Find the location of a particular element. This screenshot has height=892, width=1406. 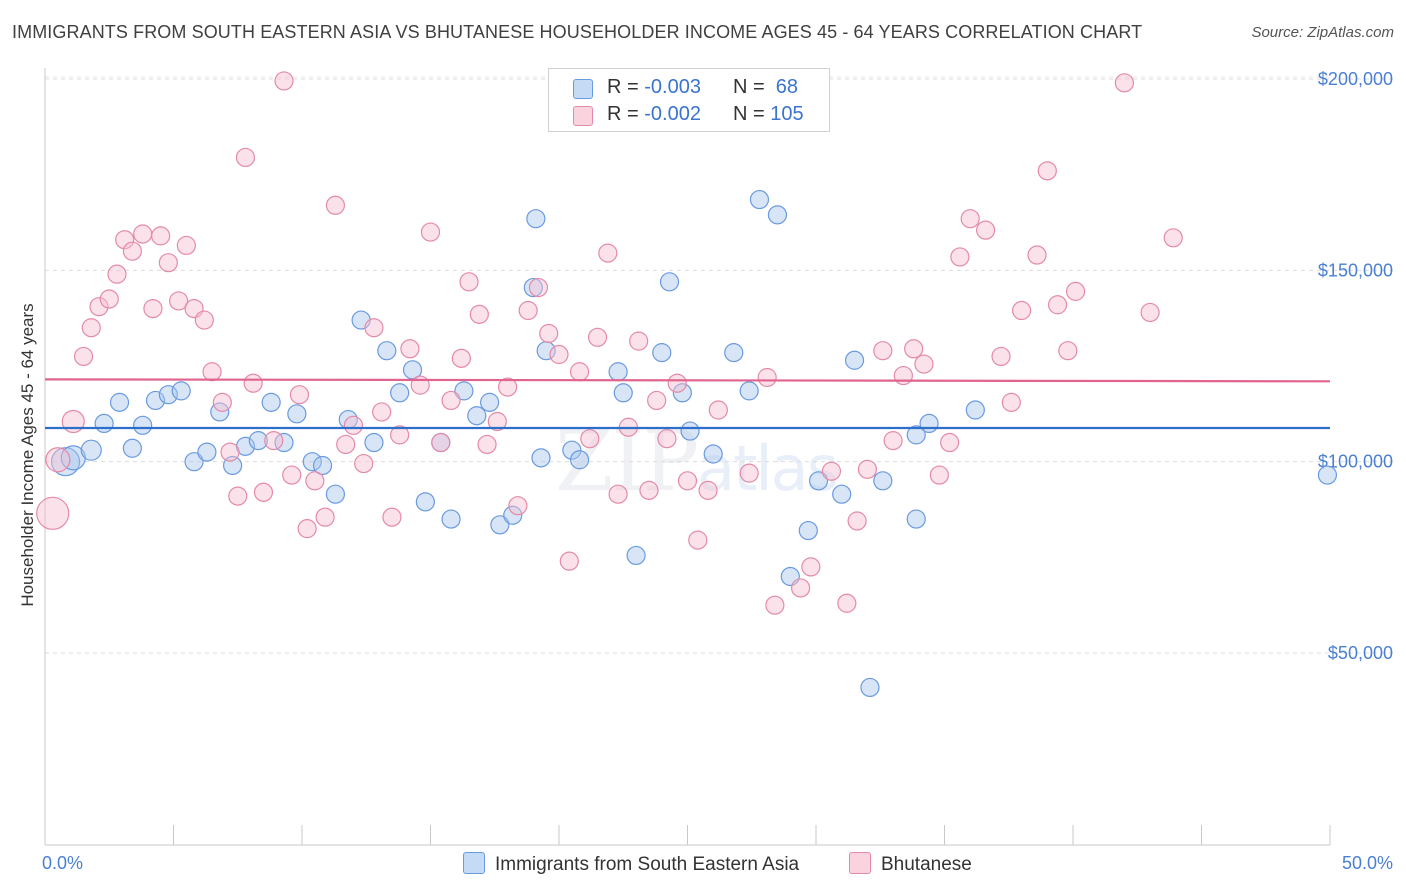

stats-r-value-sea: -0.003 is located at coordinates (672, 87).